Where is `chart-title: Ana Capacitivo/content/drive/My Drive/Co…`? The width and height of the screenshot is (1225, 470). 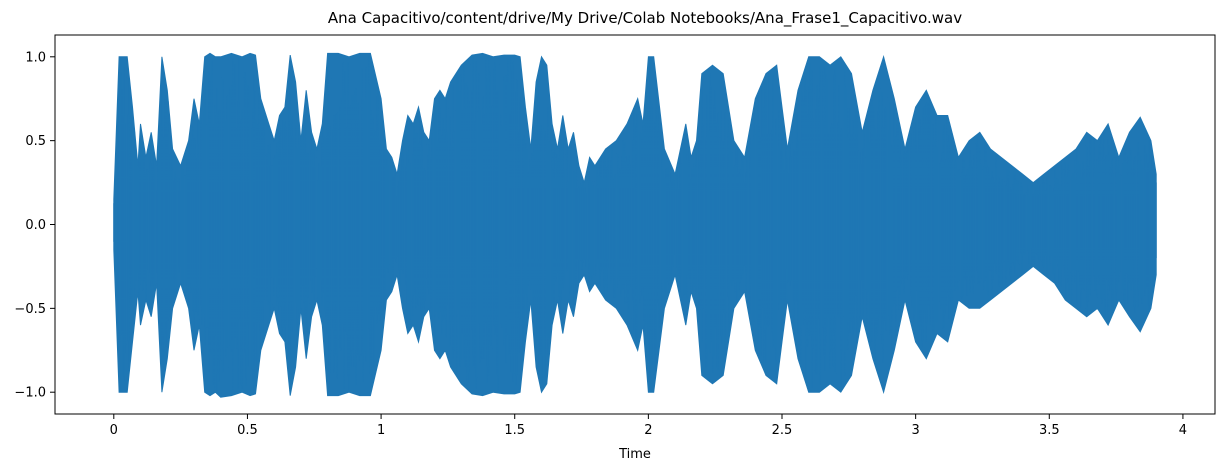
chart-title: Ana Capacitivo/content/drive/My Drive/Co… is located at coordinates (645, 18).